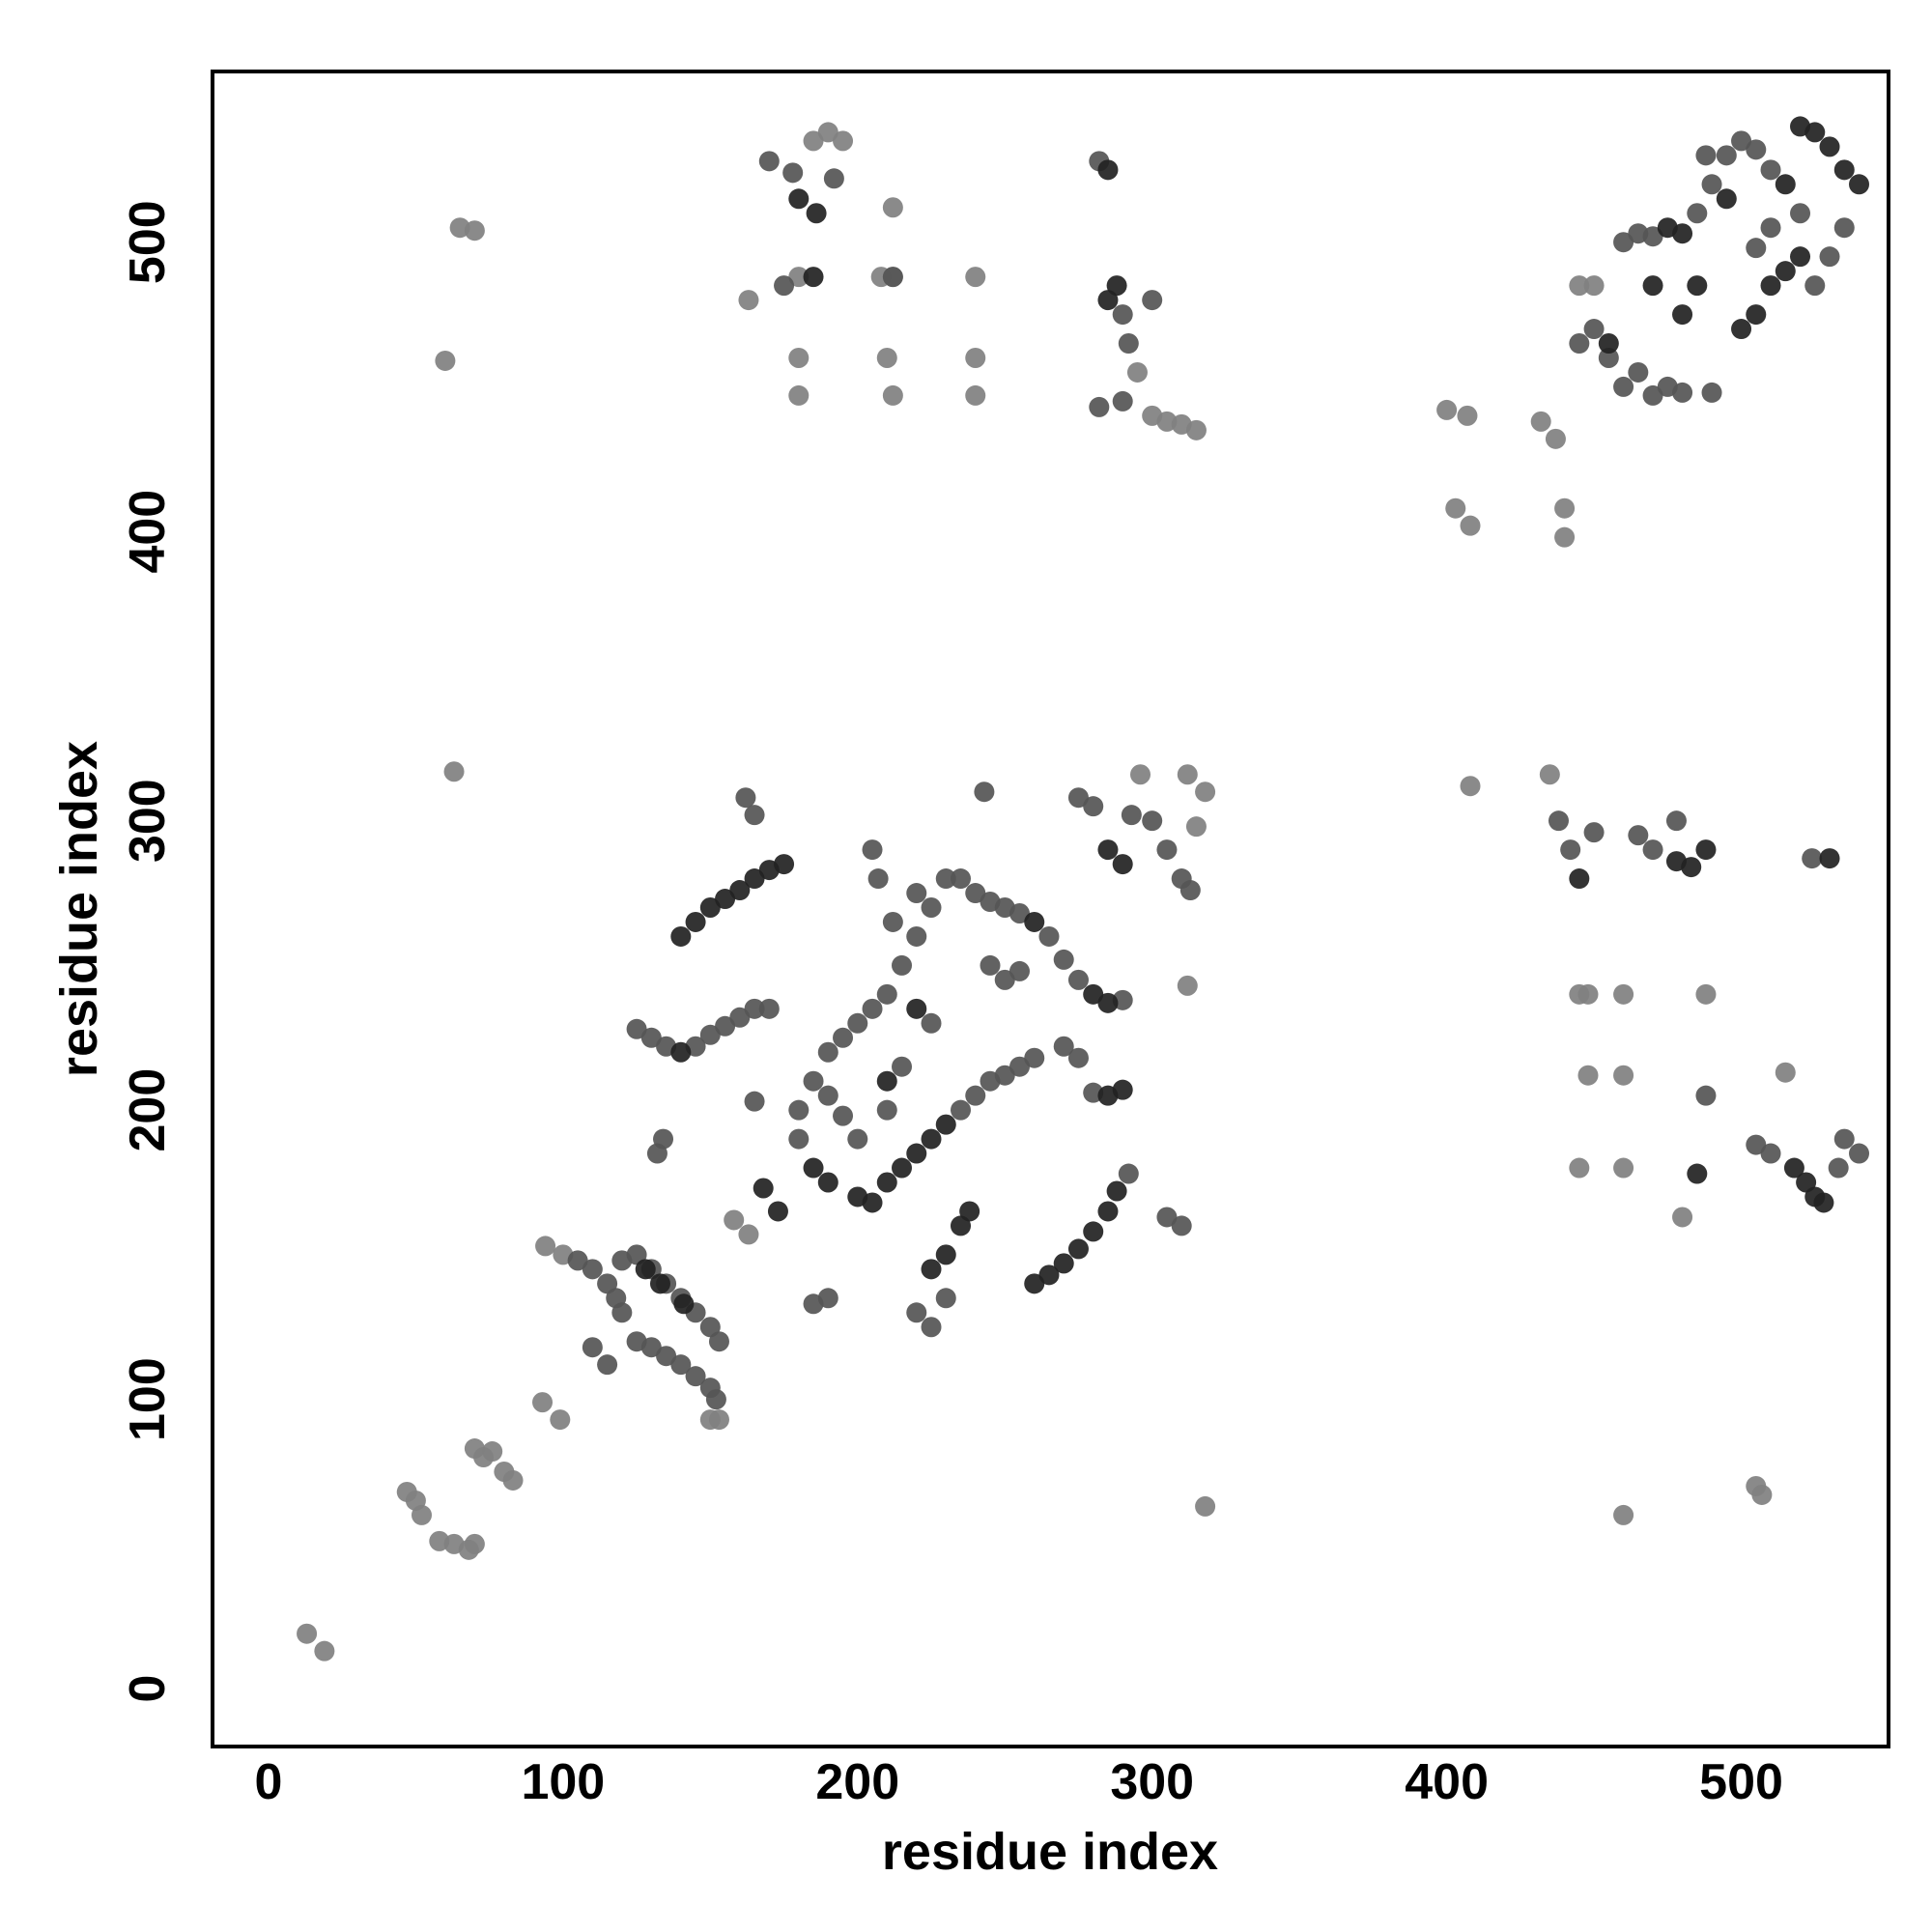 Image resolution: width=1932 pixels, height=1932 pixels. Describe the element at coordinates (1447, 1782) in the screenshot. I see `x-tick-label: 400` at that location.